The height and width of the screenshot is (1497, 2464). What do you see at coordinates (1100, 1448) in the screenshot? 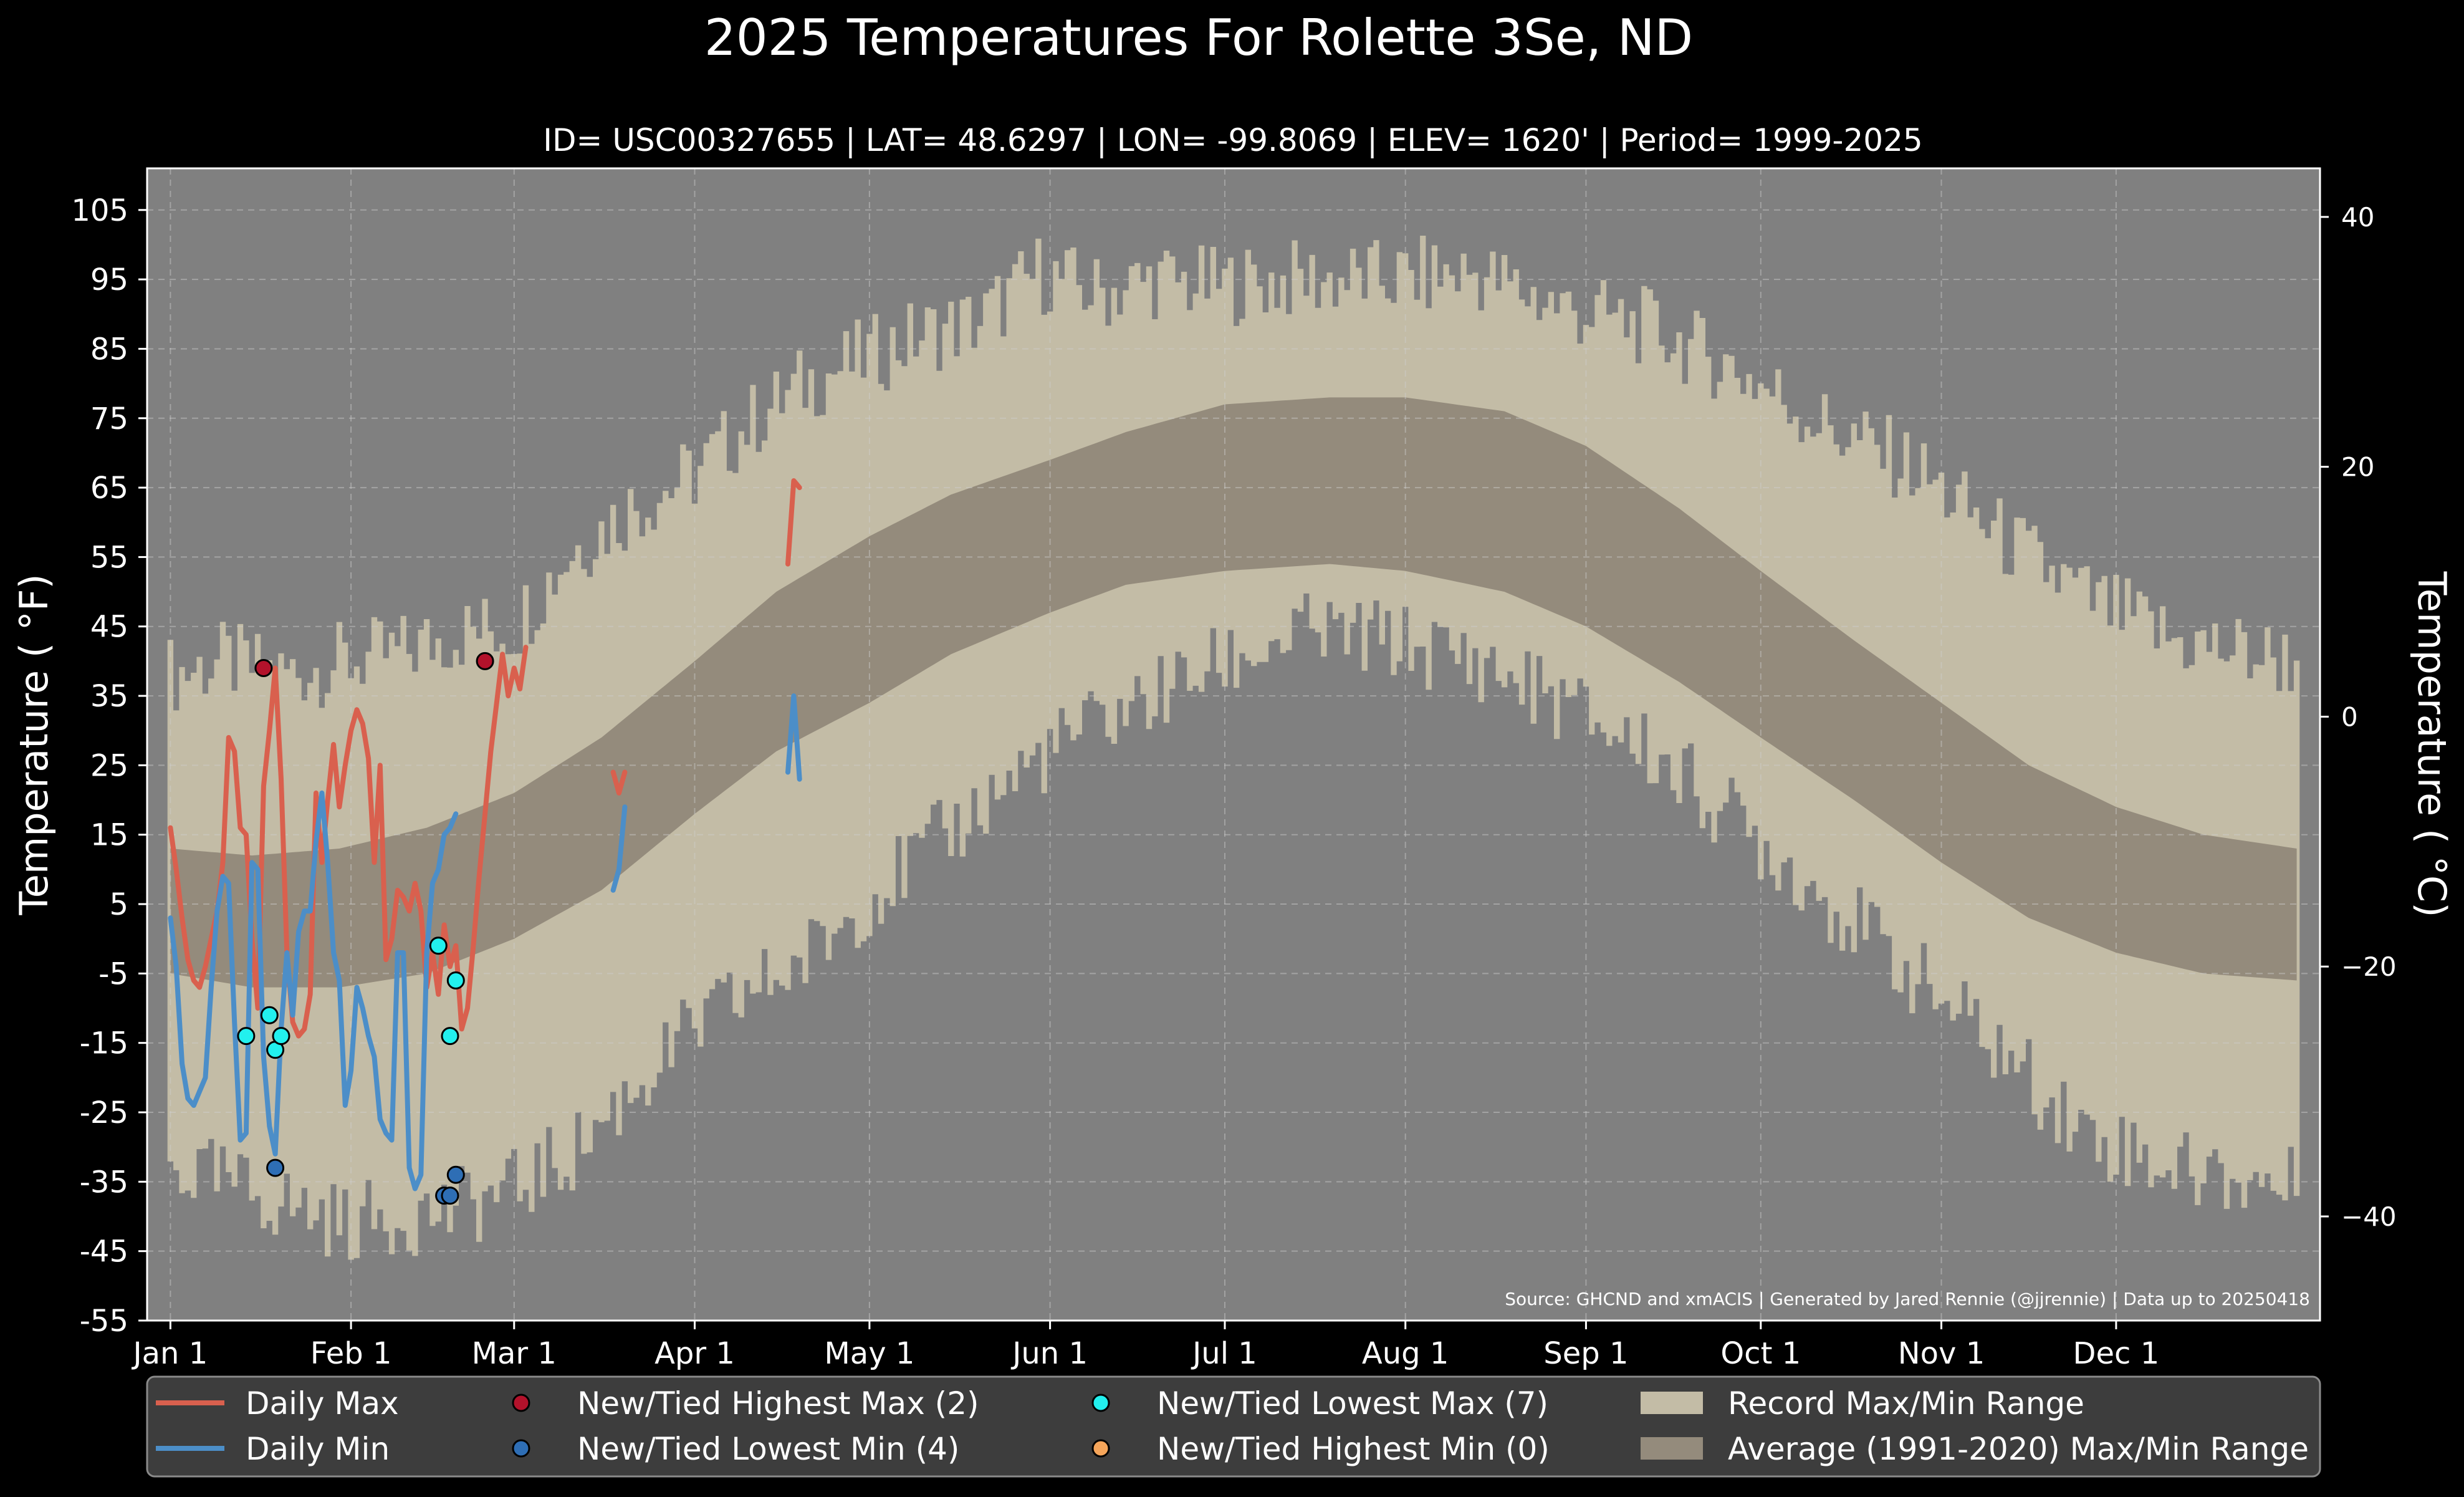
I see `legend-highest-min-marker` at bounding box center [1100, 1448].